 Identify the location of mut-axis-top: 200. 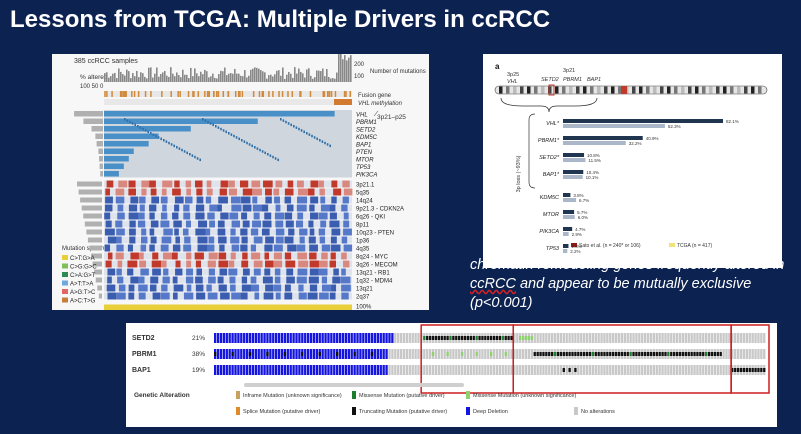
(359, 65).